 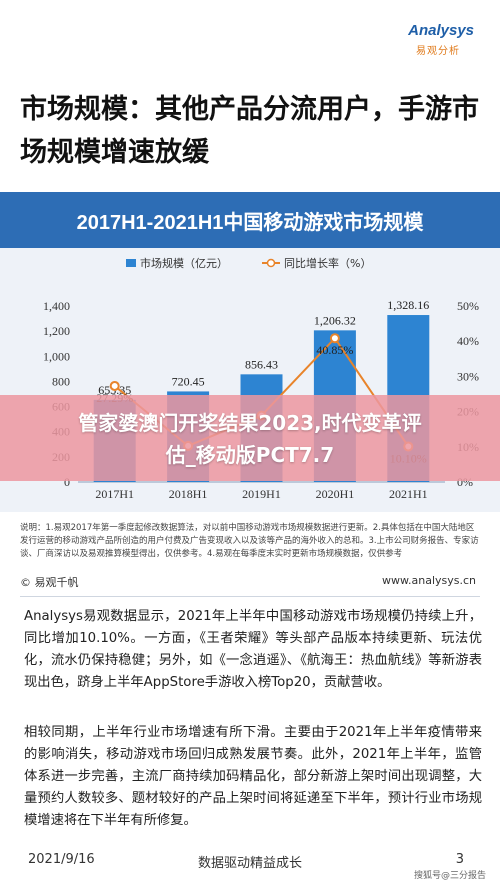 I want to click on legend-line-marker, so click(x=271, y=263).